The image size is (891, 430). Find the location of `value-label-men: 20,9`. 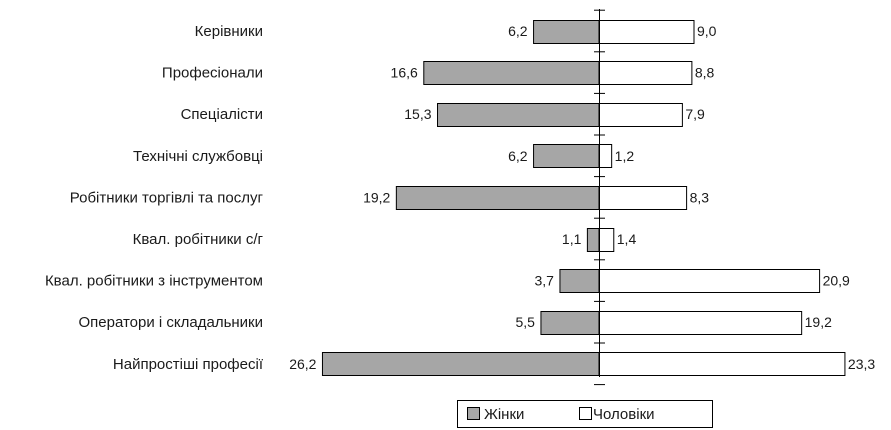

value-label-men: 20,9 is located at coordinates (836, 281).